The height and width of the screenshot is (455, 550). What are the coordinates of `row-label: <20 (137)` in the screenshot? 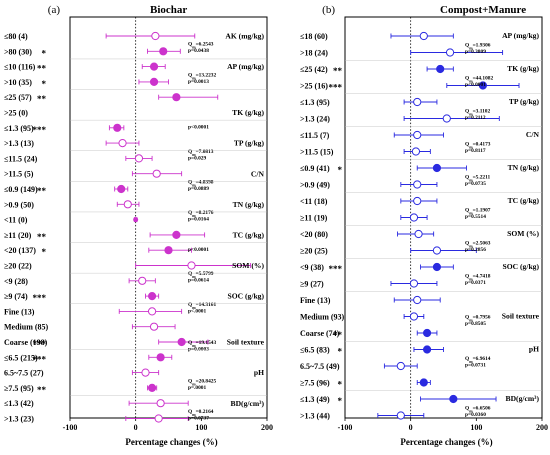 It's located at (20, 250).